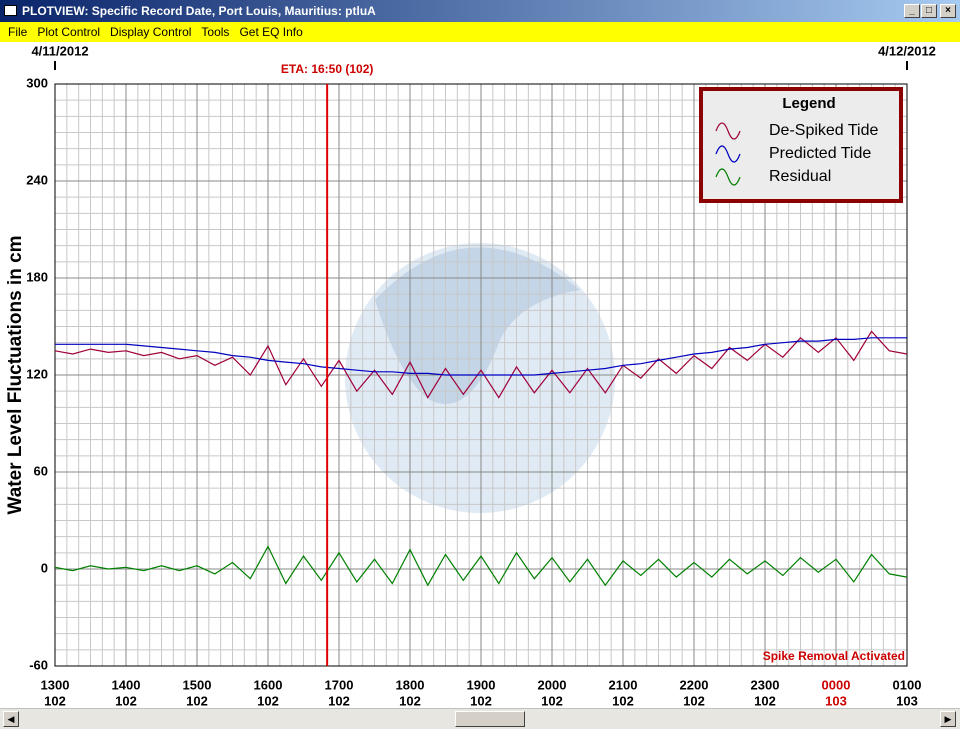 This screenshot has height=729, width=960. I want to click on x-tick-label: 1600, so click(268, 684).